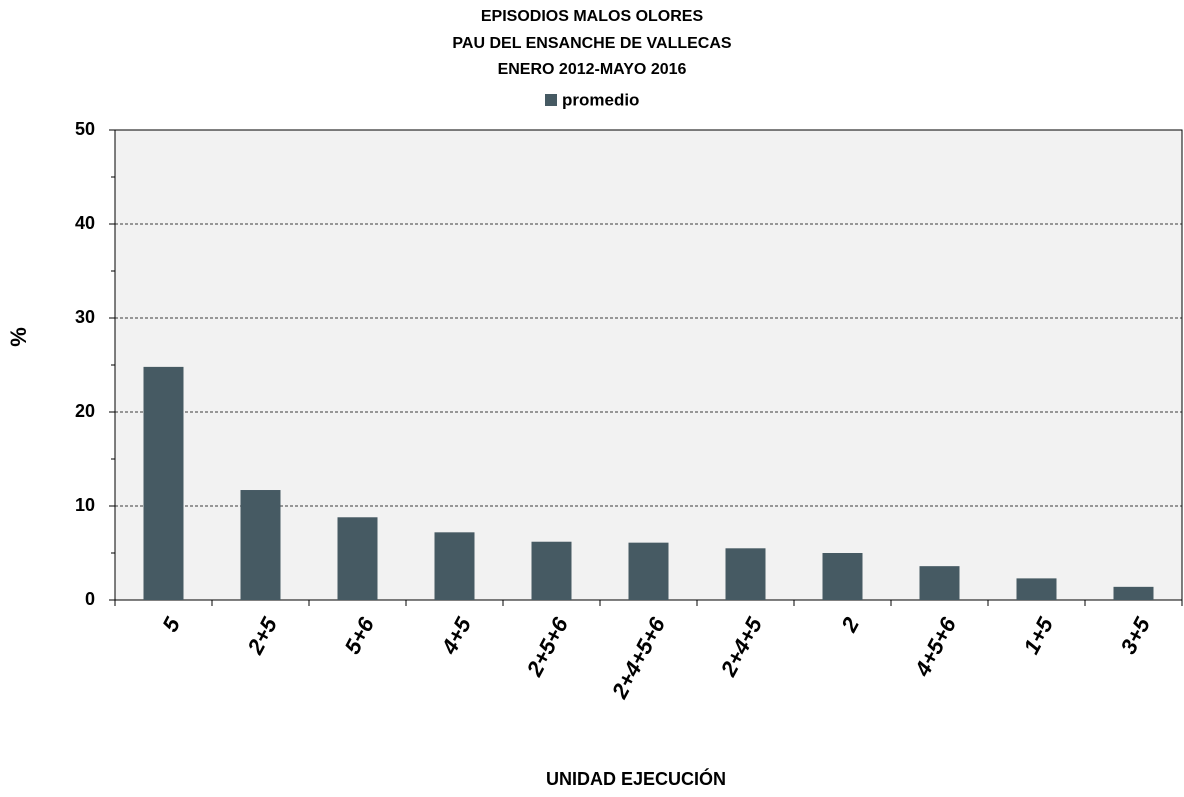 This screenshot has width=1184, height=797. I want to click on x-tick-label: 4+5, so click(456, 636).